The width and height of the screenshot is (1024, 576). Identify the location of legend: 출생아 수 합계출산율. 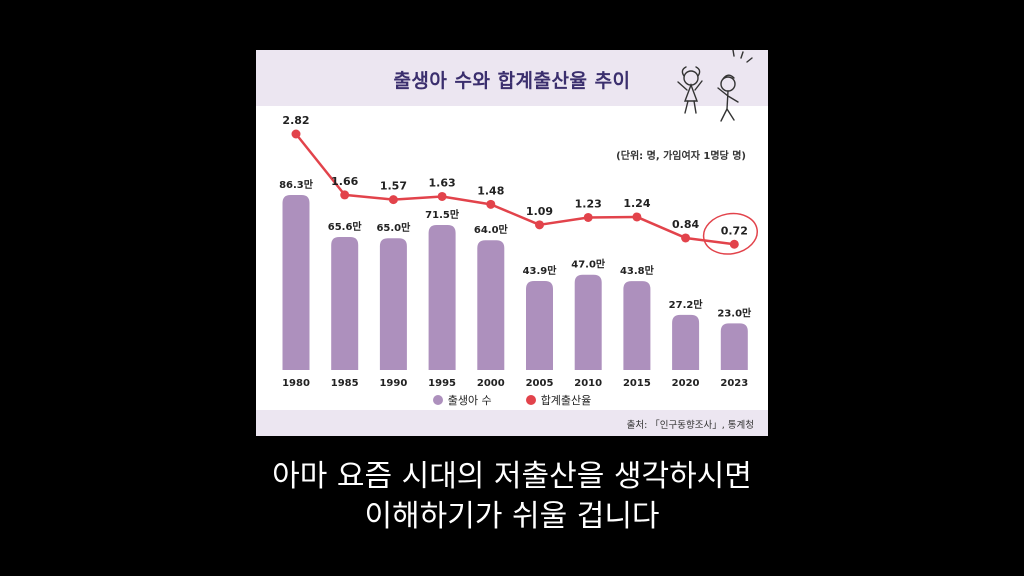
(512, 400).